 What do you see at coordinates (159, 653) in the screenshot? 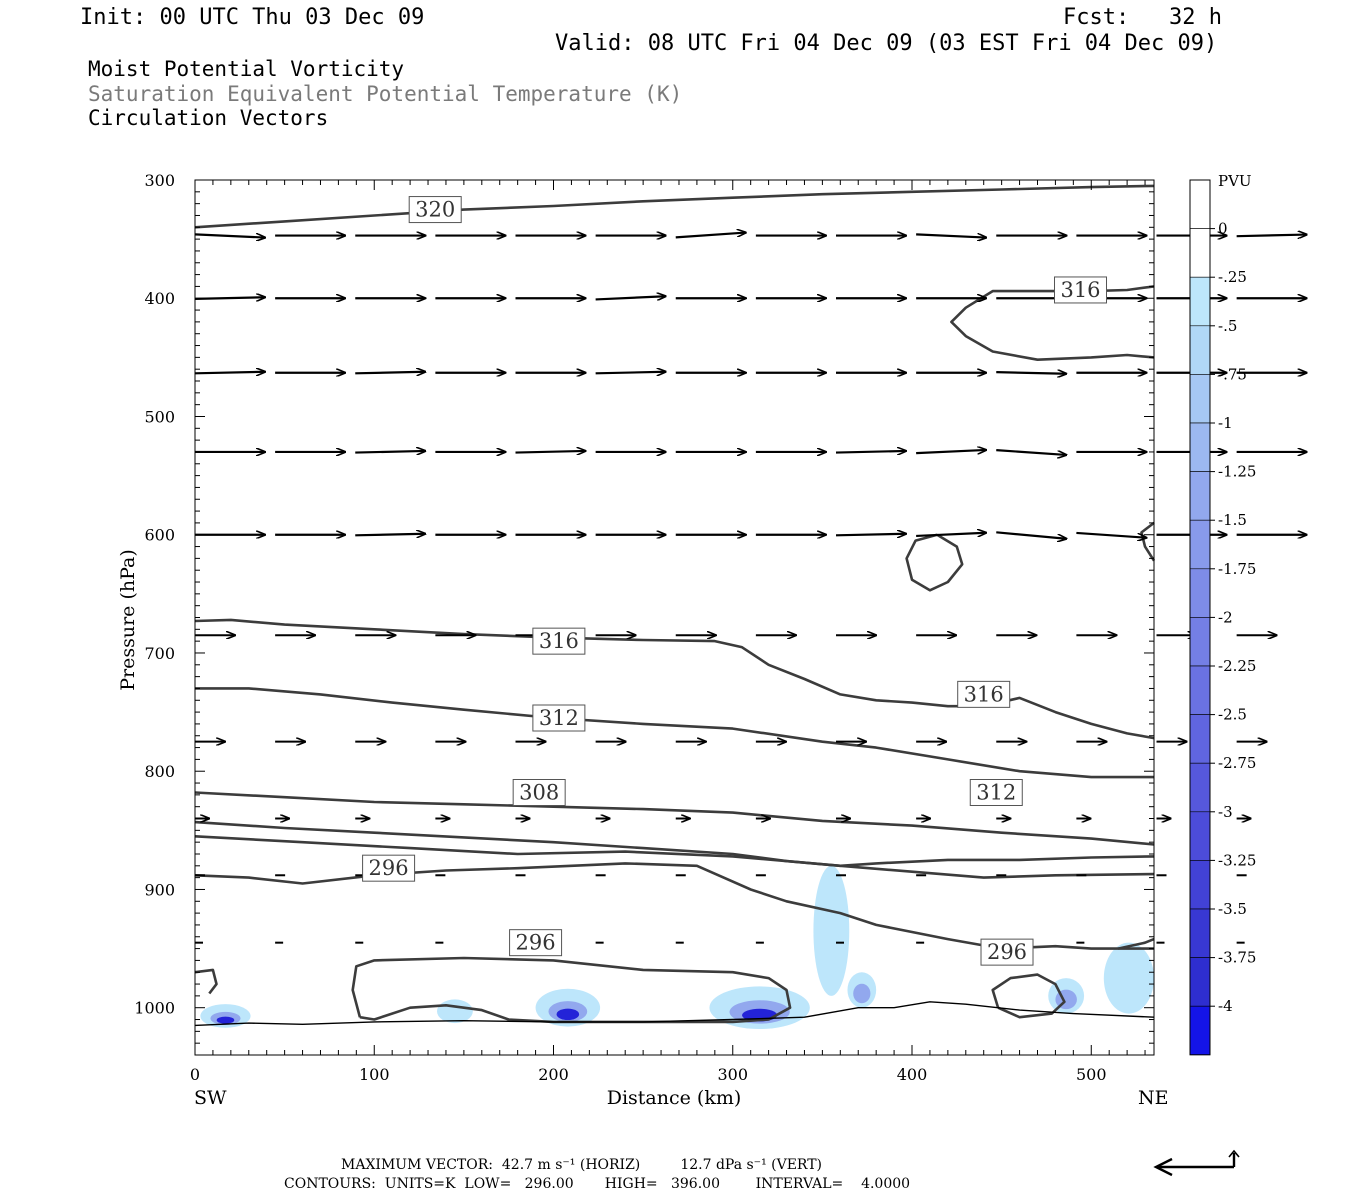
I see `y-tick-label: 700` at bounding box center [159, 653].